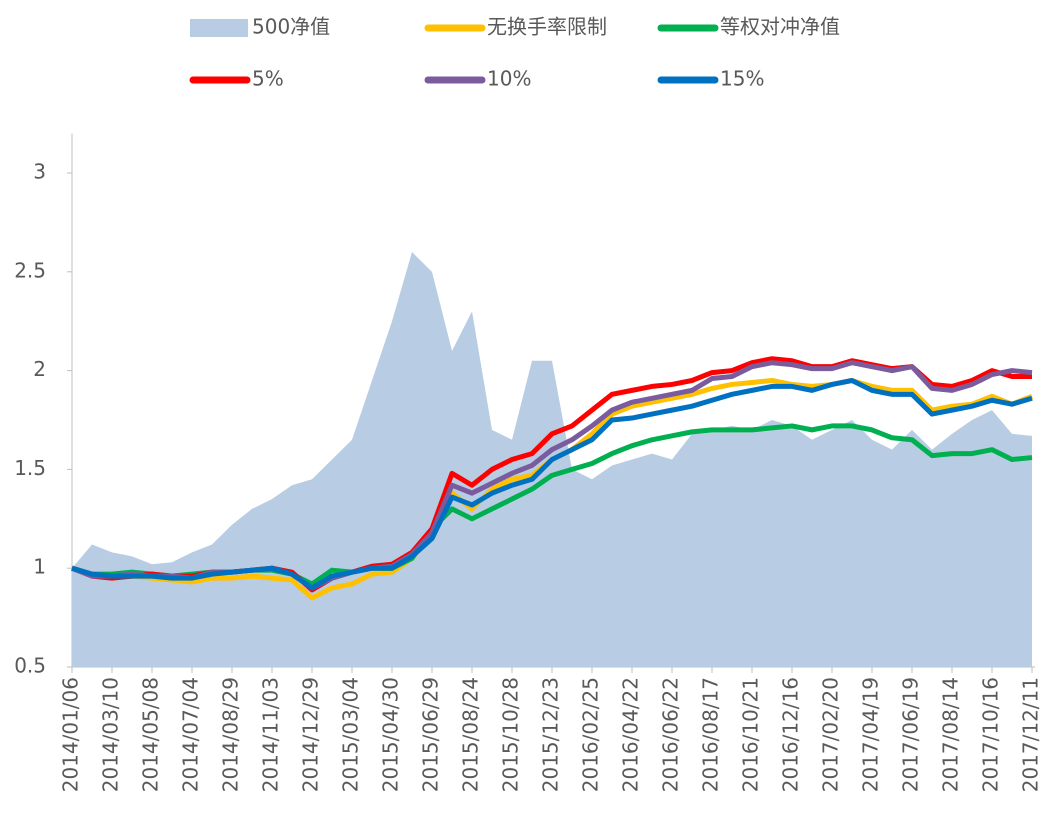 The image size is (1056, 832). I want to click on legend-label: 15%, so click(742, 79).